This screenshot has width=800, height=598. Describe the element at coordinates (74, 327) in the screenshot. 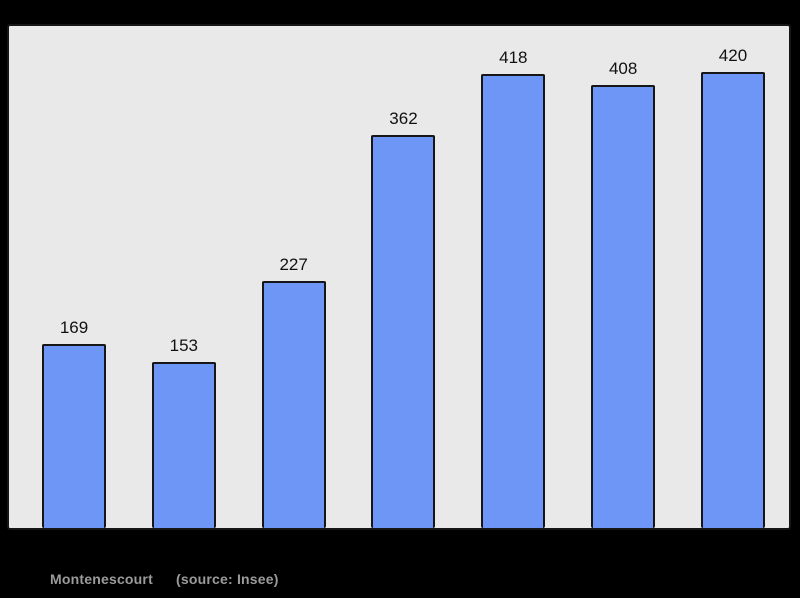

I see `bar-value-label: 169` at that location.